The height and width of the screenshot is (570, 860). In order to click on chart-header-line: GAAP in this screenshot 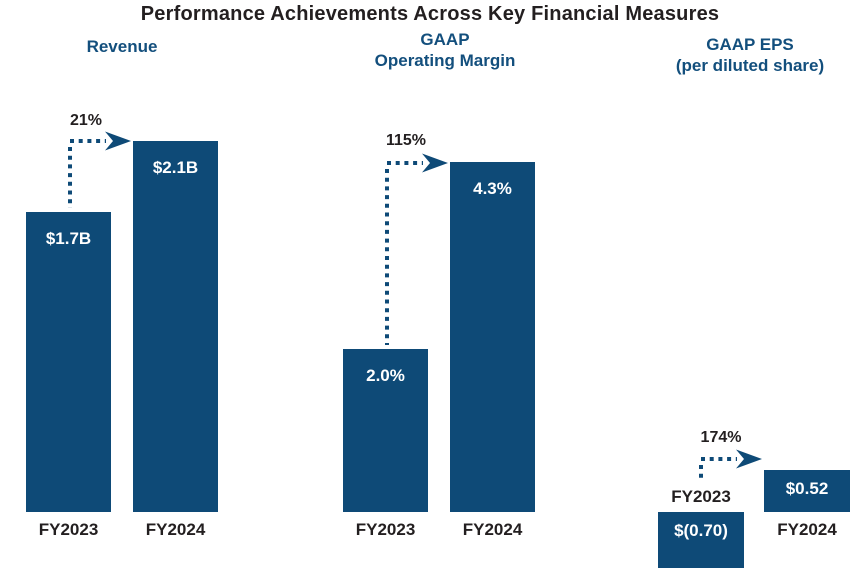, I will do `click(445, 39)`.